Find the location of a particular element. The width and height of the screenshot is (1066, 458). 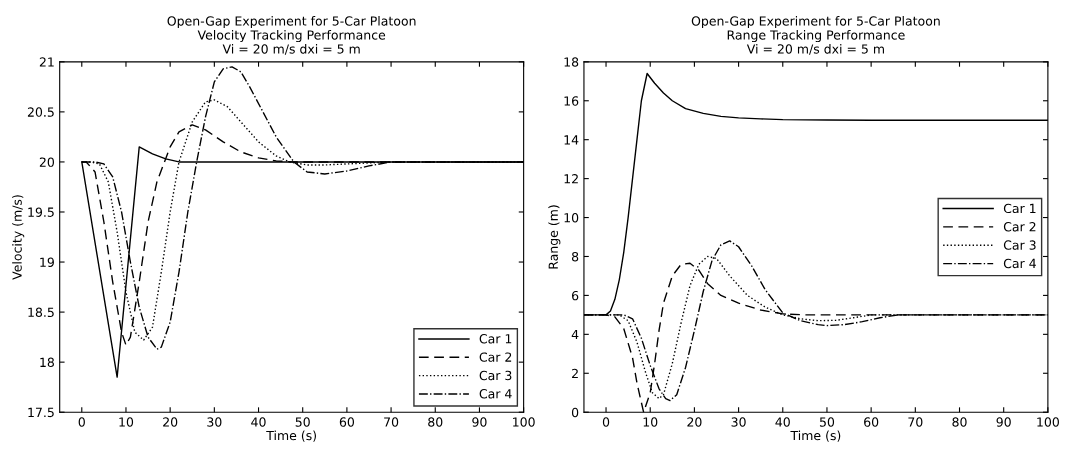

y-tick-label: 20.5 is located at coordinates (40, 112).